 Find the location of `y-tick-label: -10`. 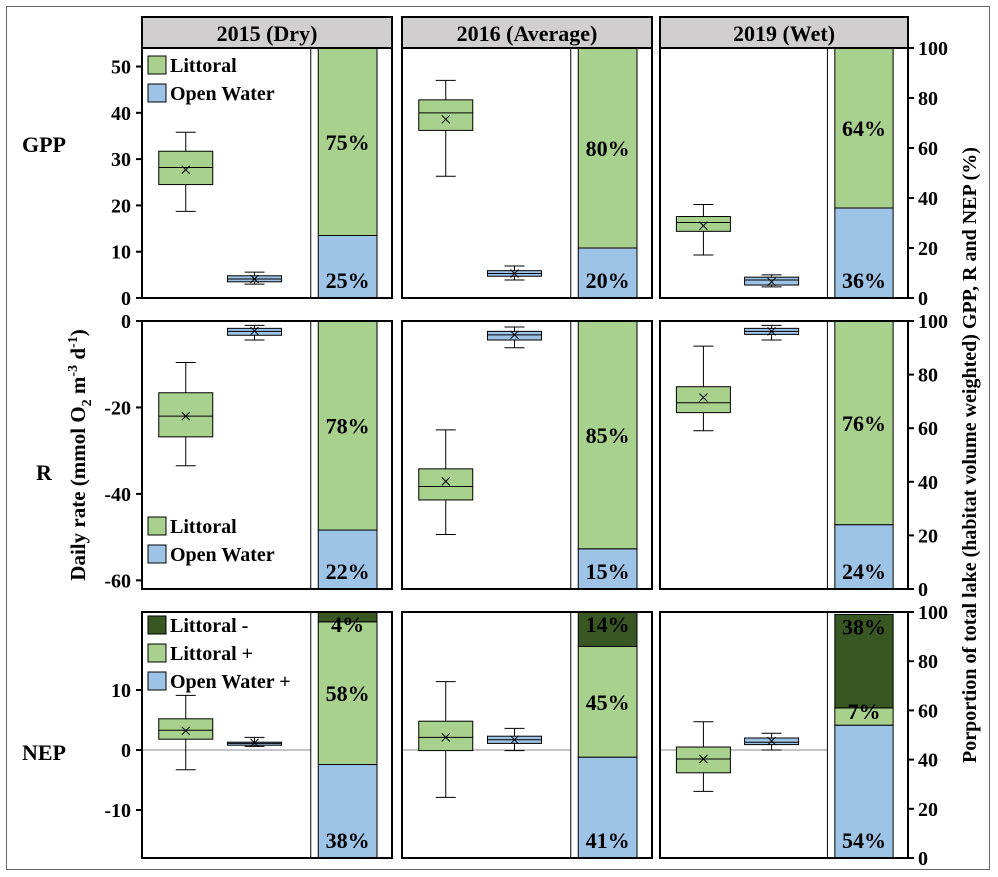

y-tick-label: -10 is located at coordinates (117, 811).